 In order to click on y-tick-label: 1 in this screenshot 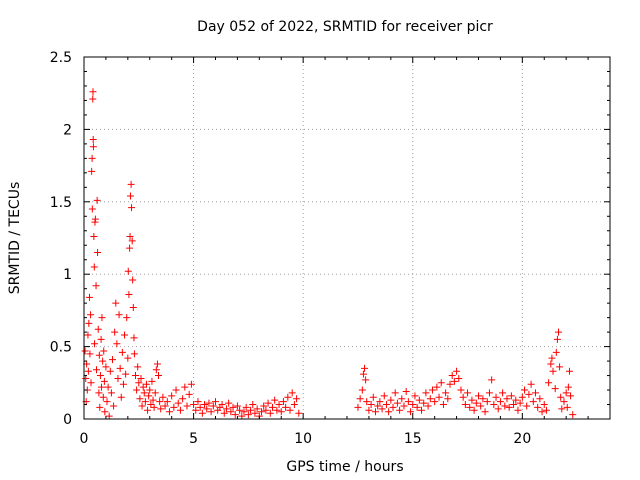, I will do `click(67, 275)`.